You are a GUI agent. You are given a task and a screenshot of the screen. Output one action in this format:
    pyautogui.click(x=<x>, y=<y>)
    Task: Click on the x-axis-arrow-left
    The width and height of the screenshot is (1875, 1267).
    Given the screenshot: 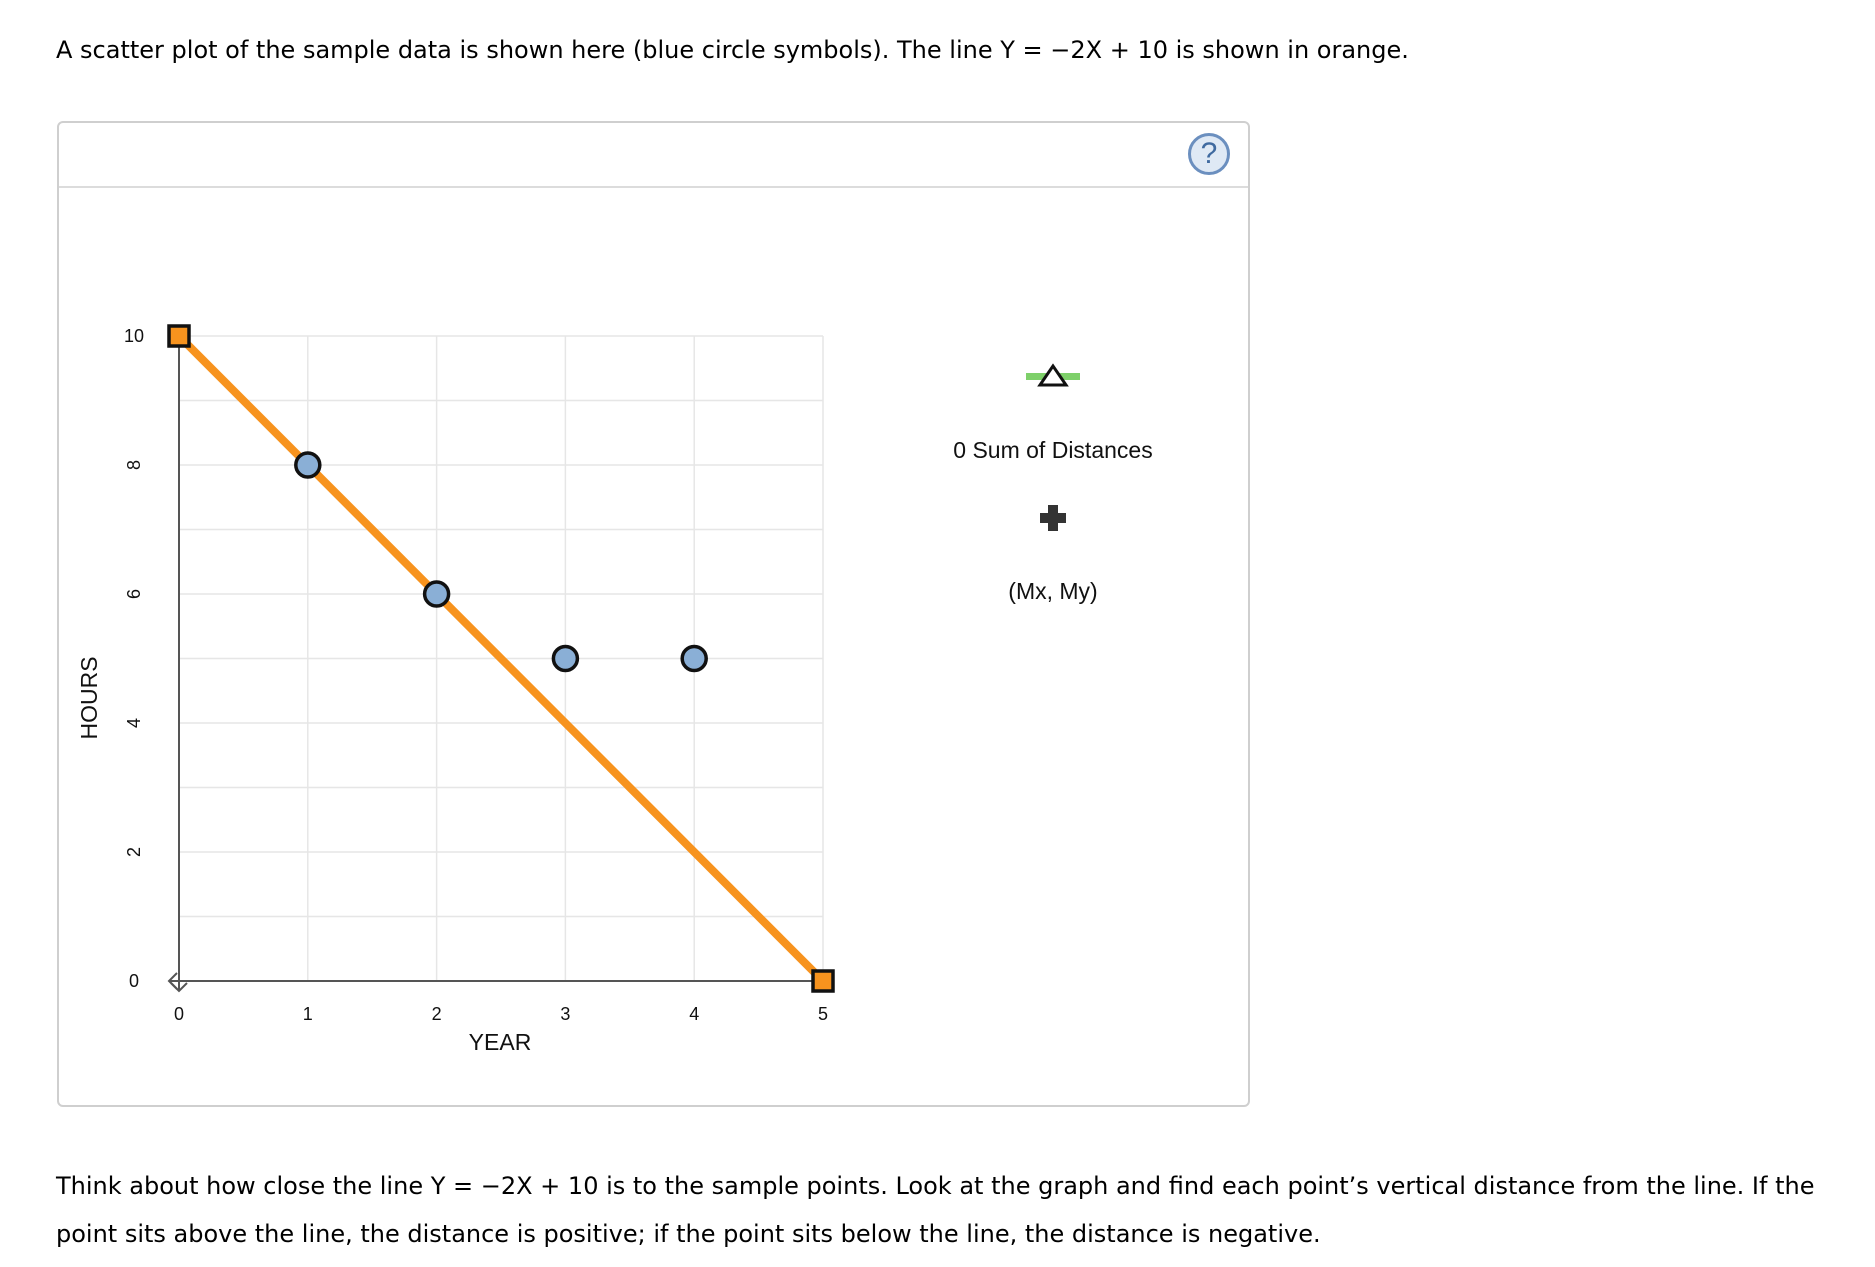 What is the action you would take?
    pyautogui.click(x=172, y=981)
    